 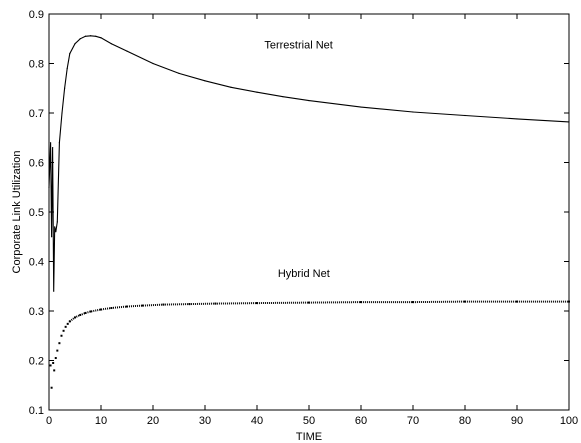 What do you see at coordinates (49, 421) in the screenshot?
I see `x-tick-label: 0` at bounding box center [49, 421].